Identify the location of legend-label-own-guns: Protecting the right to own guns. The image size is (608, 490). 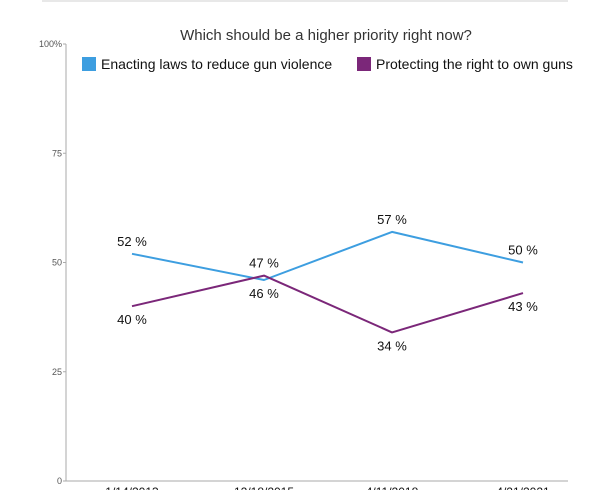
(474, 64).